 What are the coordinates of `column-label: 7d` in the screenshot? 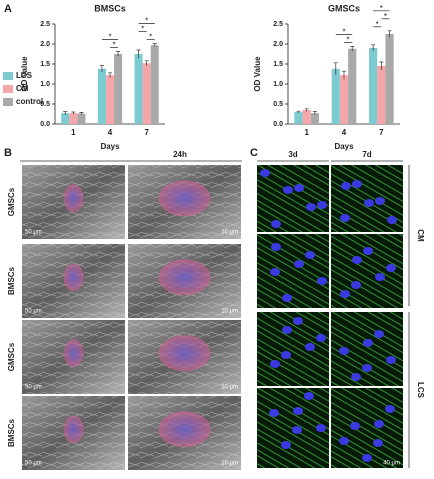 It's located at (366, 154).